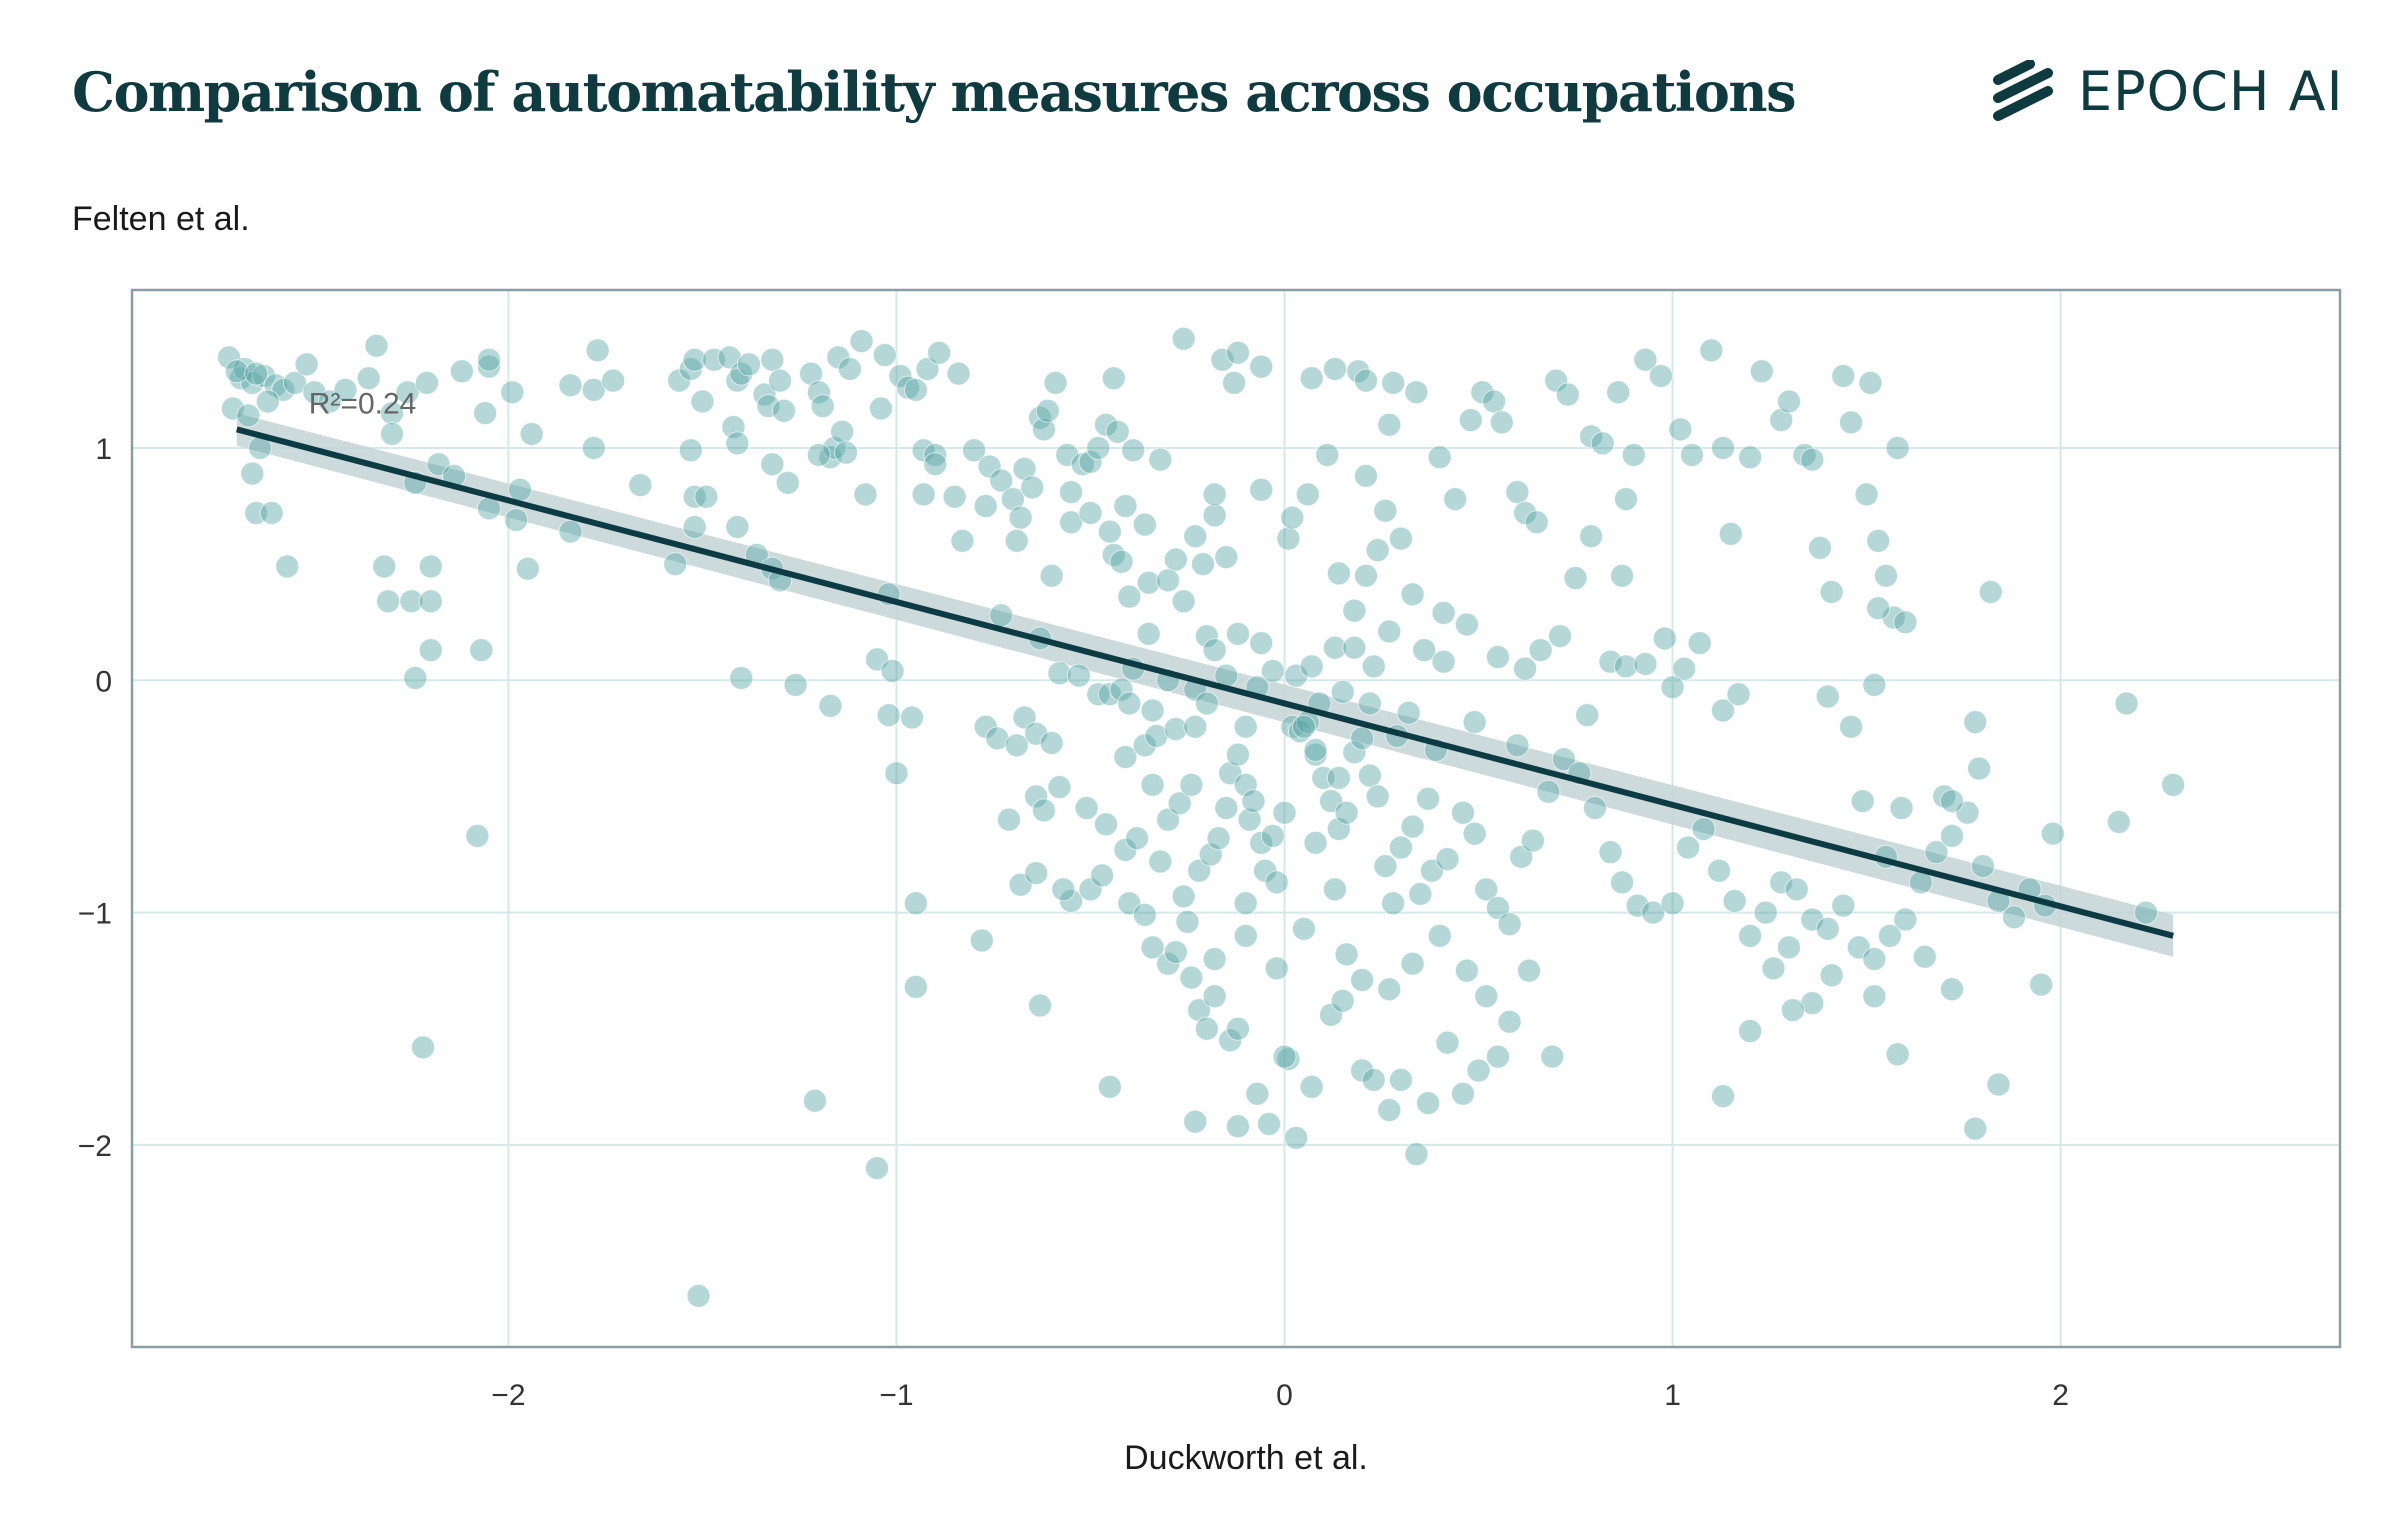 The width and height of the screenshot is (2400, 1521). Describe the element at coordinates (2167, 91) in the screenshot. I see `epoch-logo: EPOCH AI` at that location.